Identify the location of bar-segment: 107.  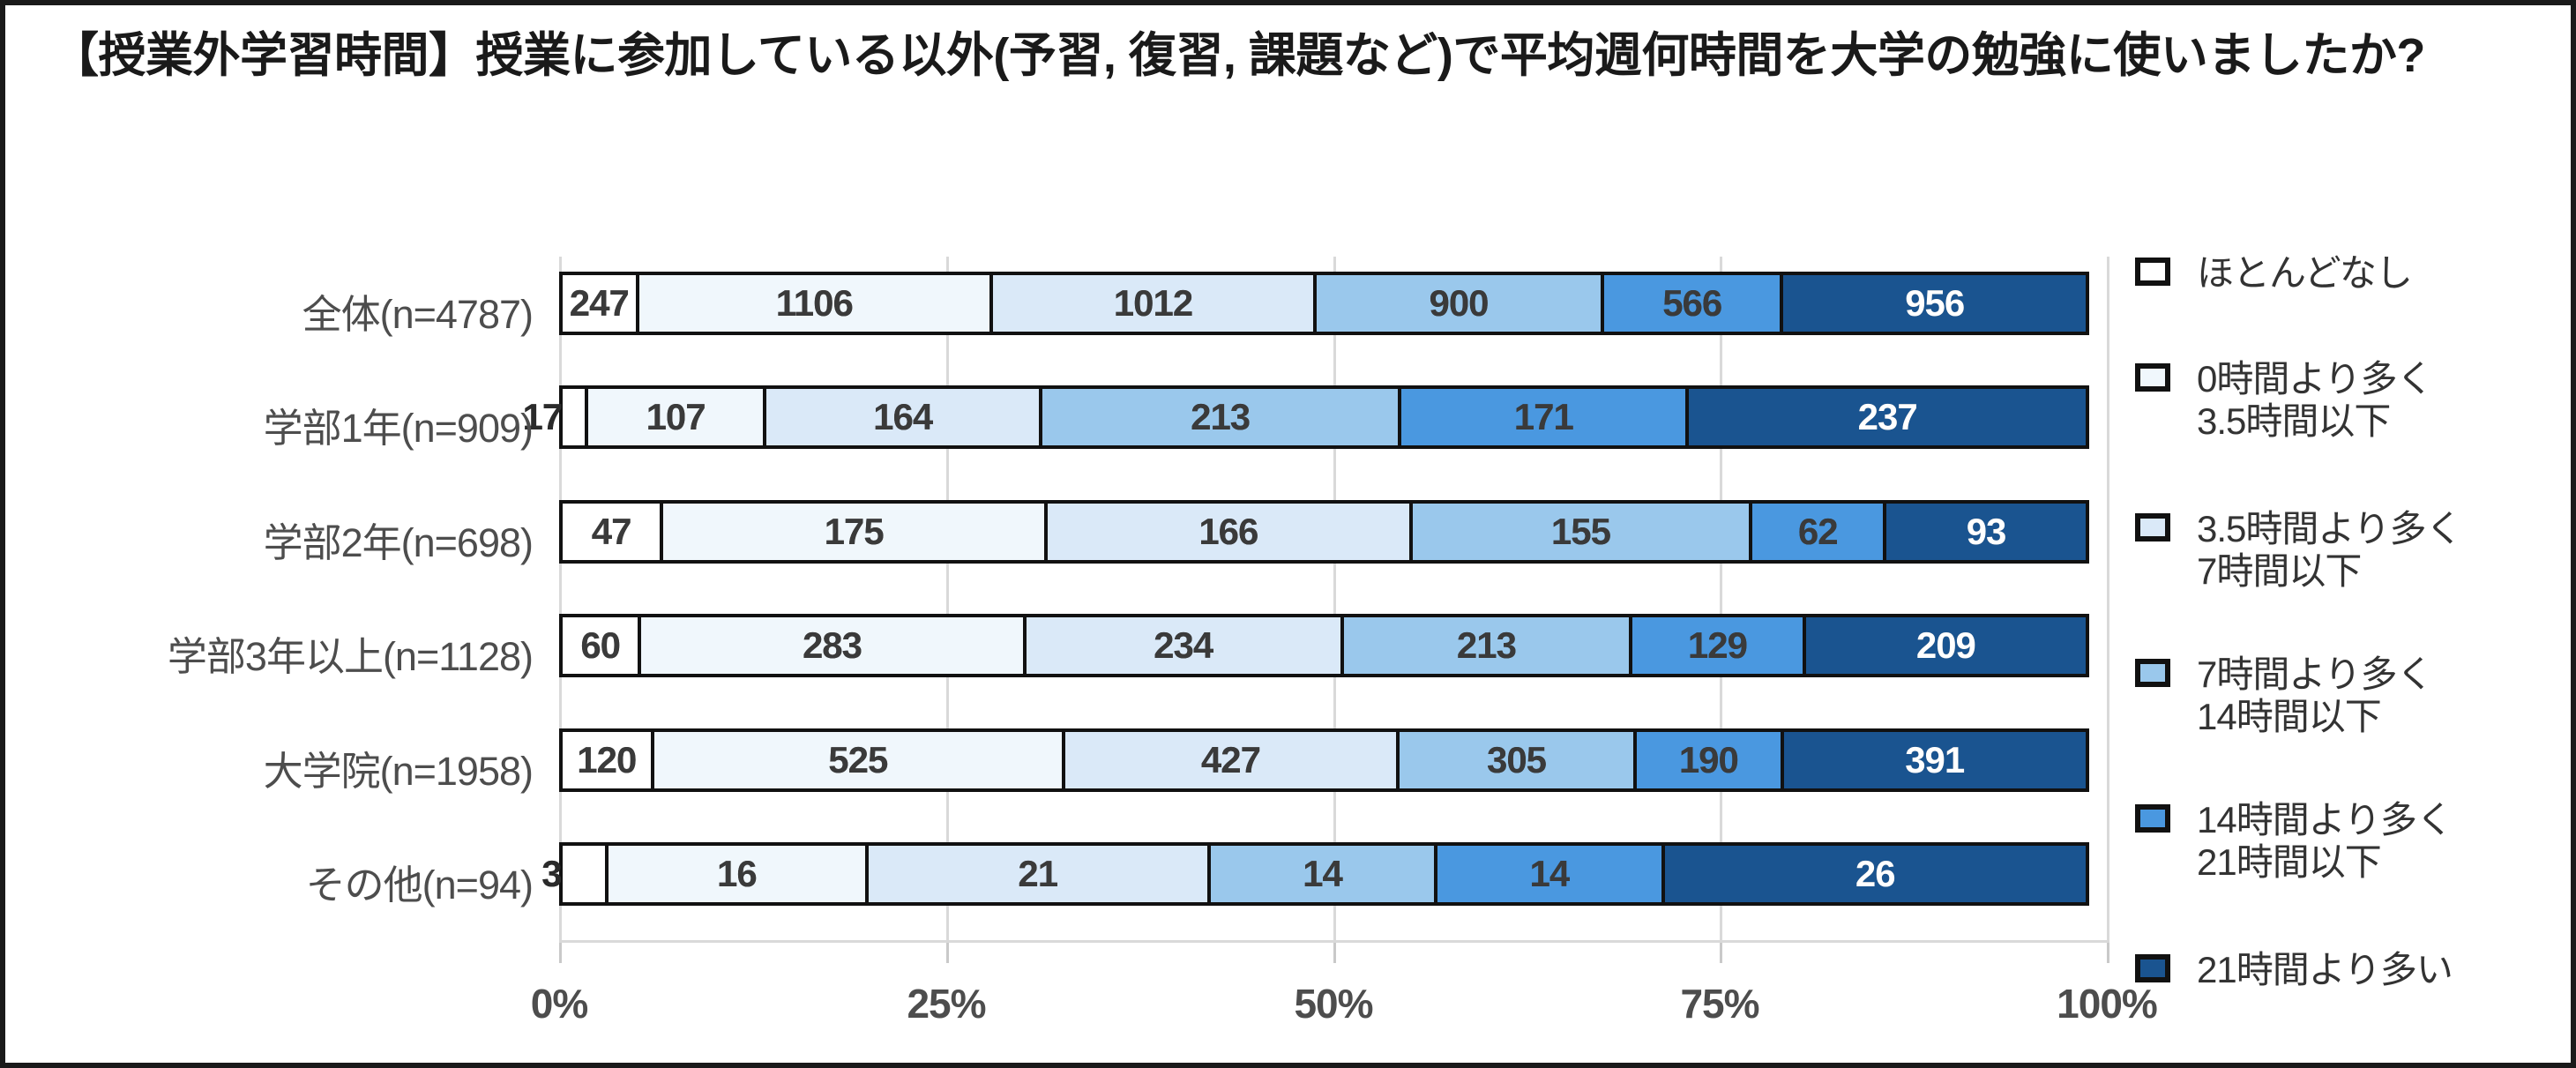
(675, 417).